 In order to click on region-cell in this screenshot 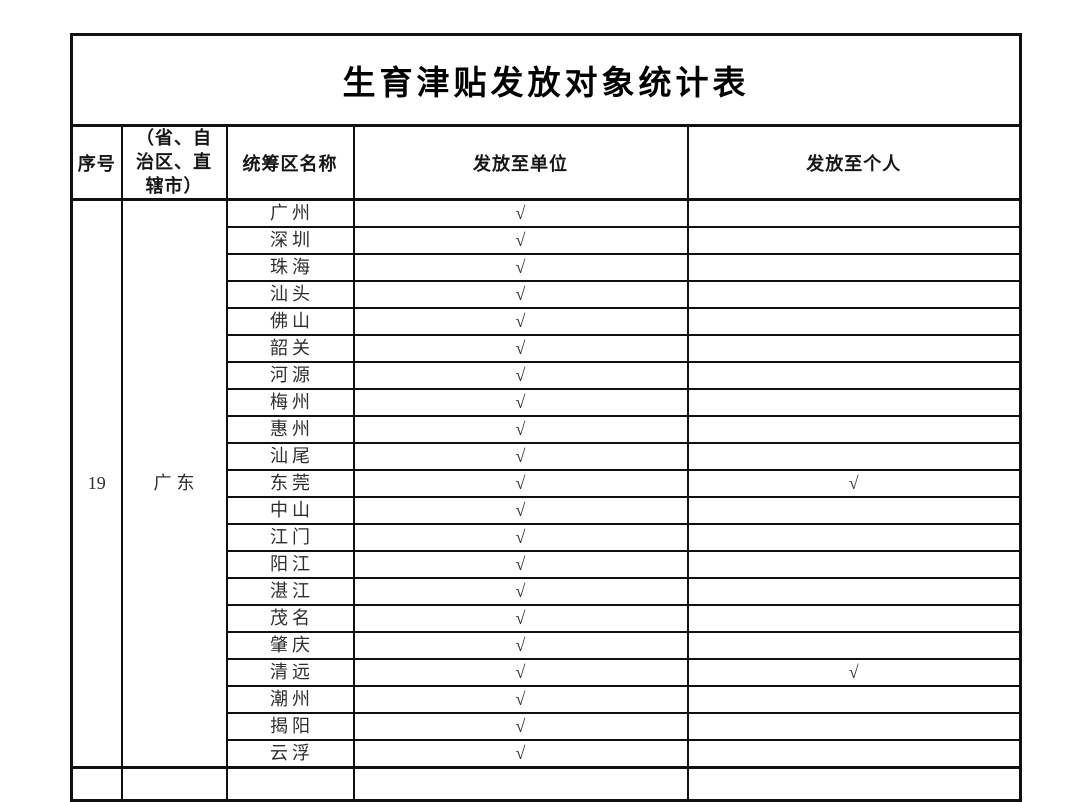, I will do `click(290, 784)`.